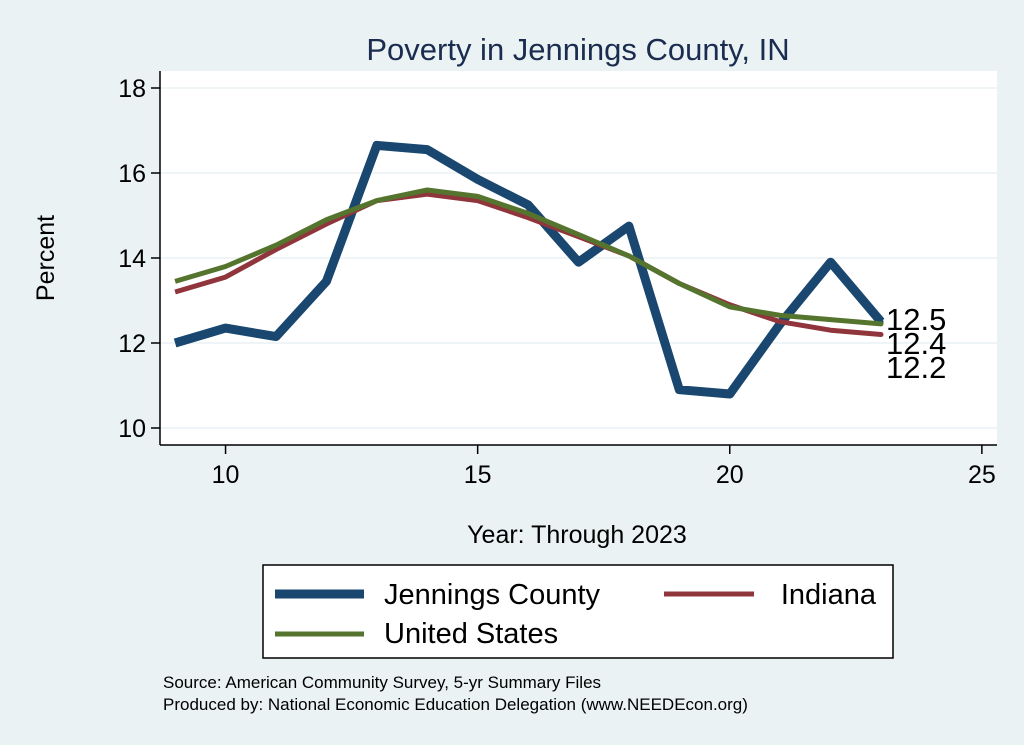  Describe the element at coordinates (730, 475) in the screenshot. I see `x-tick-label: 20` at that location.